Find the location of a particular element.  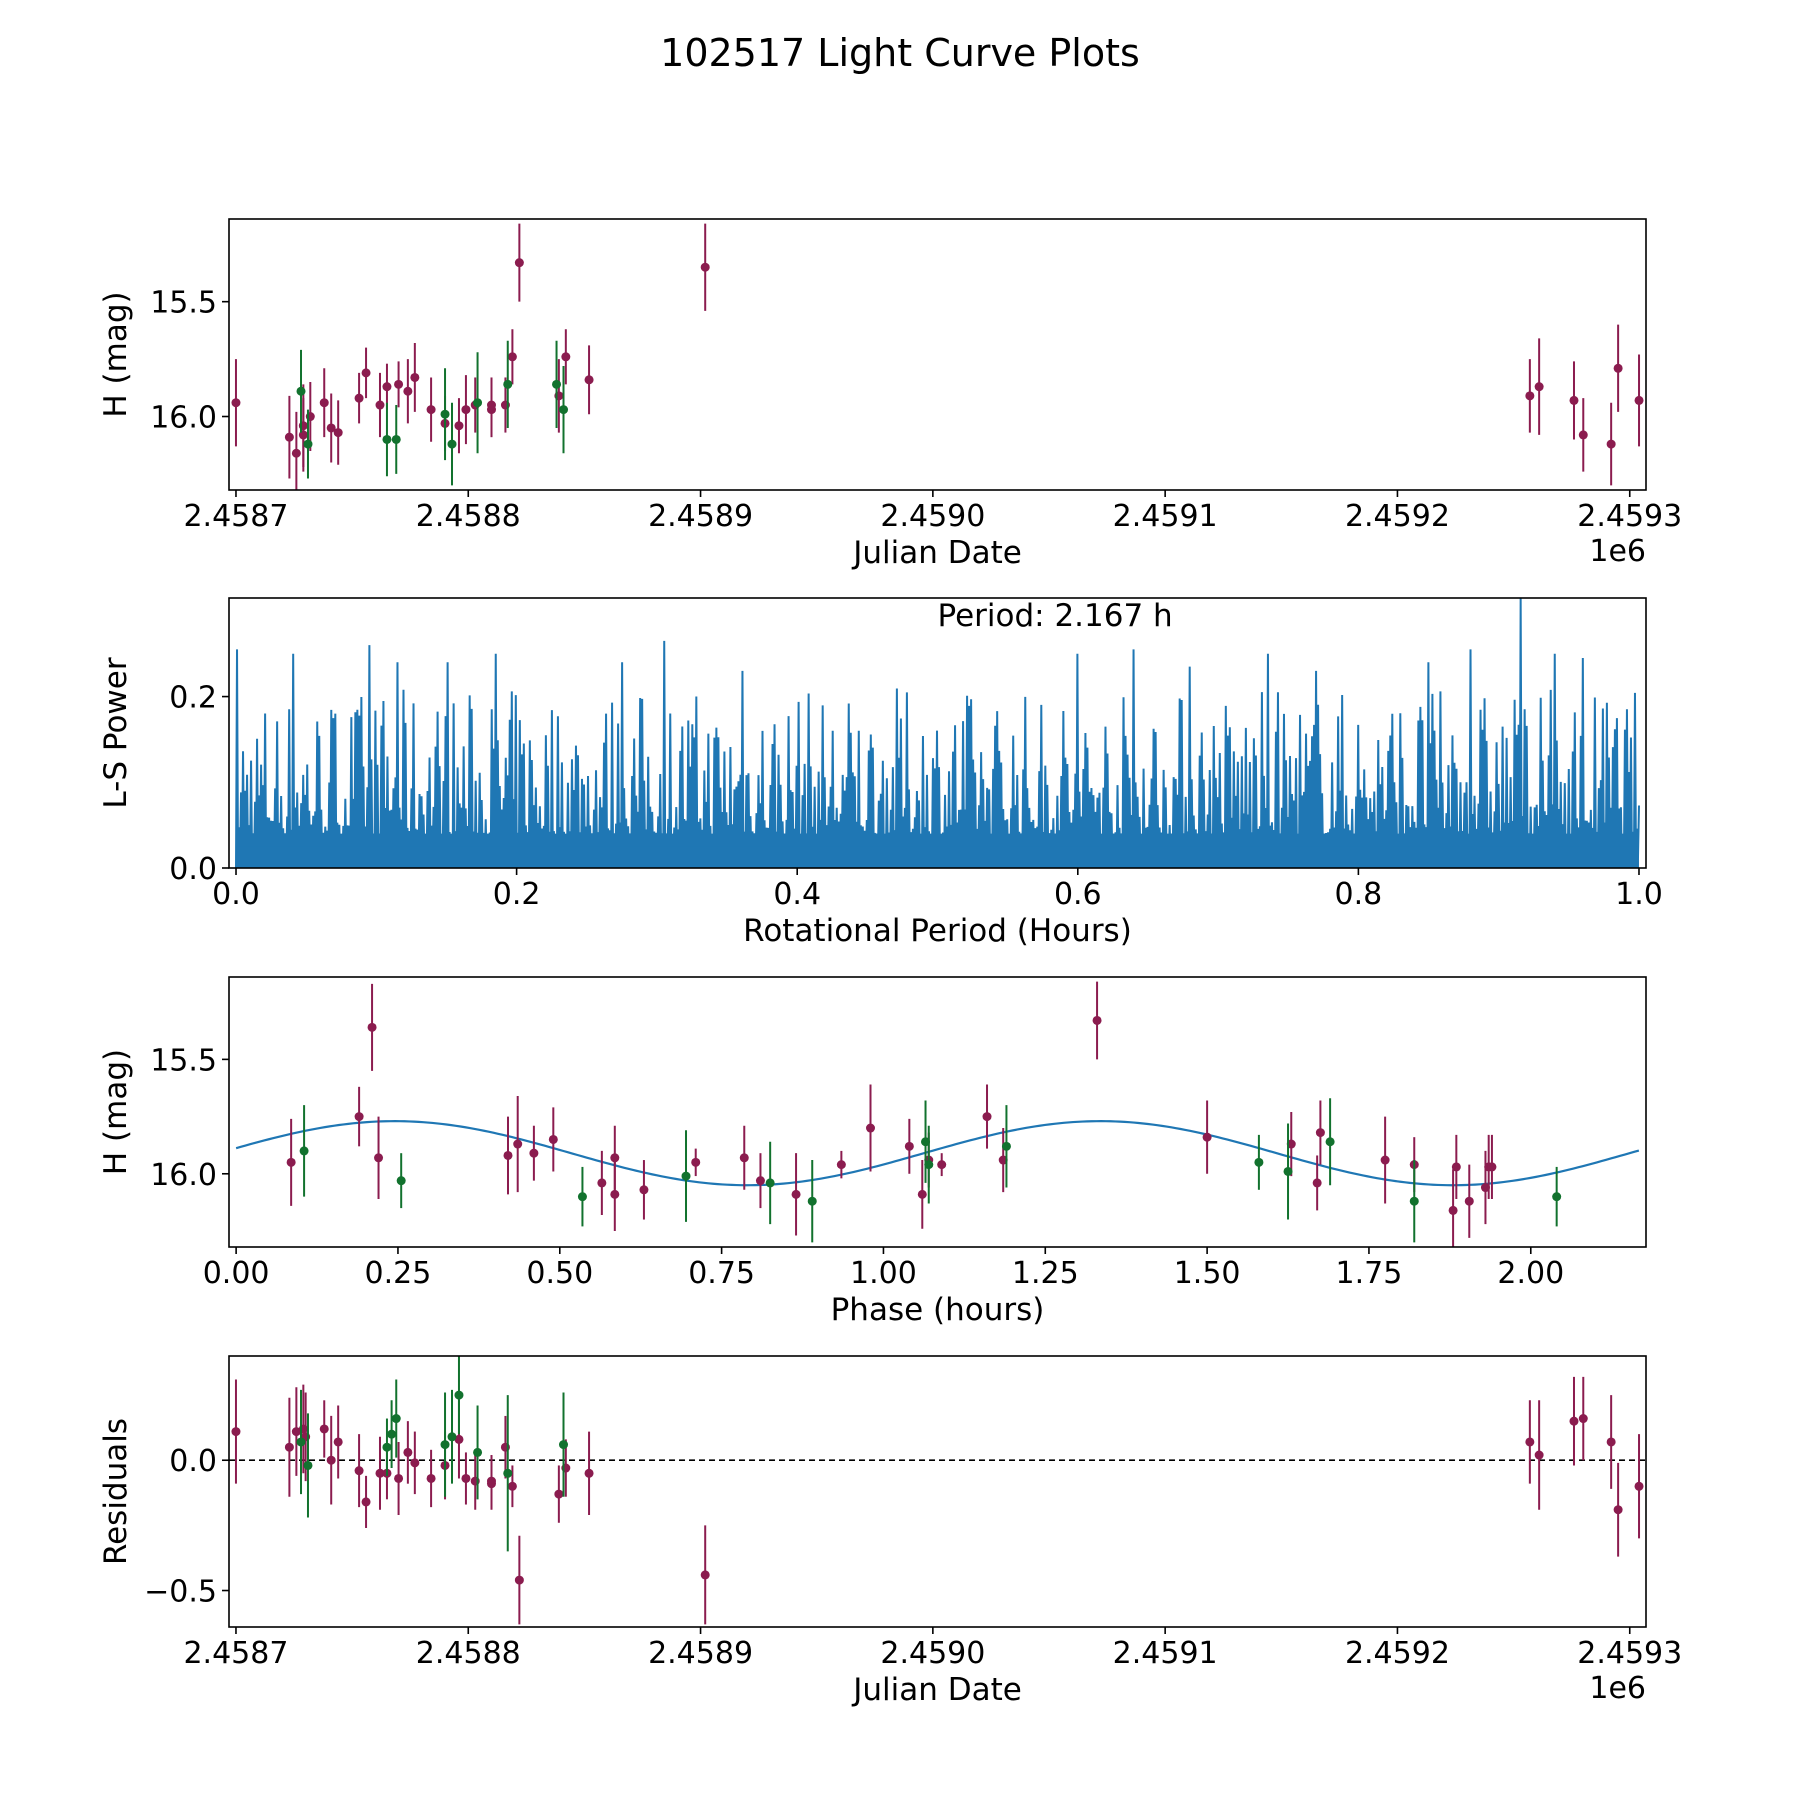

residuals-xlabel: Julian Date is located at coordinates (936, 1690).